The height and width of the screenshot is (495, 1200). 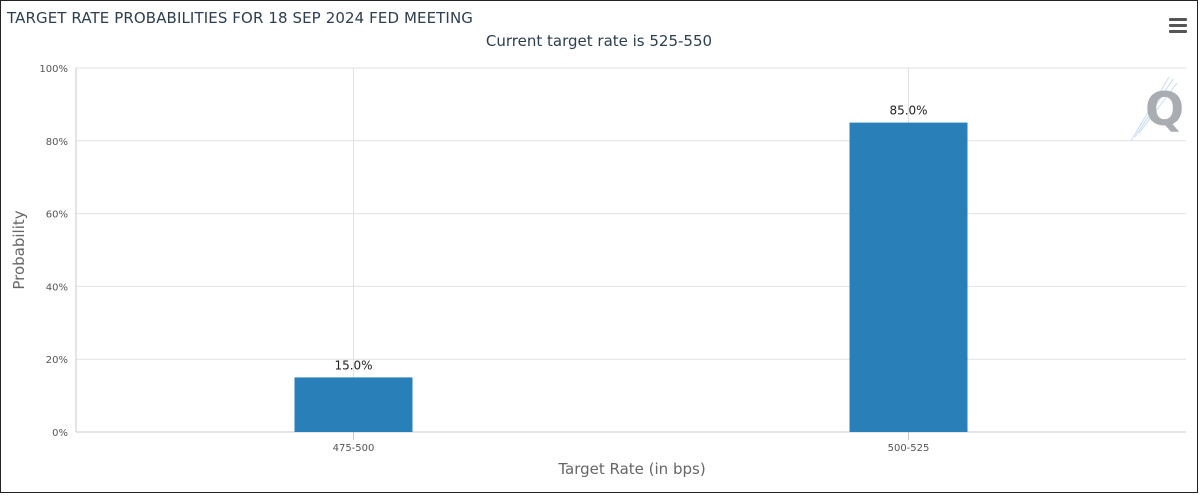 What do you see at coordinates (60, 433) in the screenshot?
I see `y-tick-label: 0%` at bounding box center [60, 433].